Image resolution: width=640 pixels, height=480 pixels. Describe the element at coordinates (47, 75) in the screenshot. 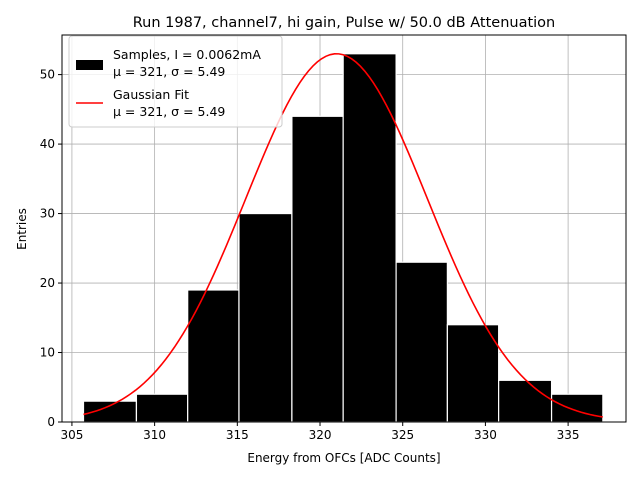

I see `y-tick-label: 50` at that location.